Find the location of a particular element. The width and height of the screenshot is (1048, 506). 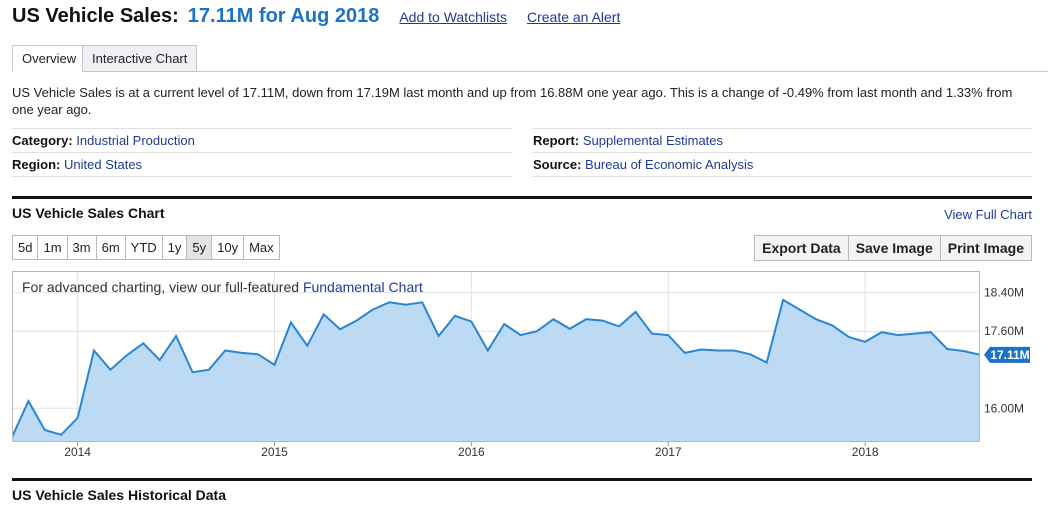

y-tick-label: 16.00M is located at coordinates (1004, 408).